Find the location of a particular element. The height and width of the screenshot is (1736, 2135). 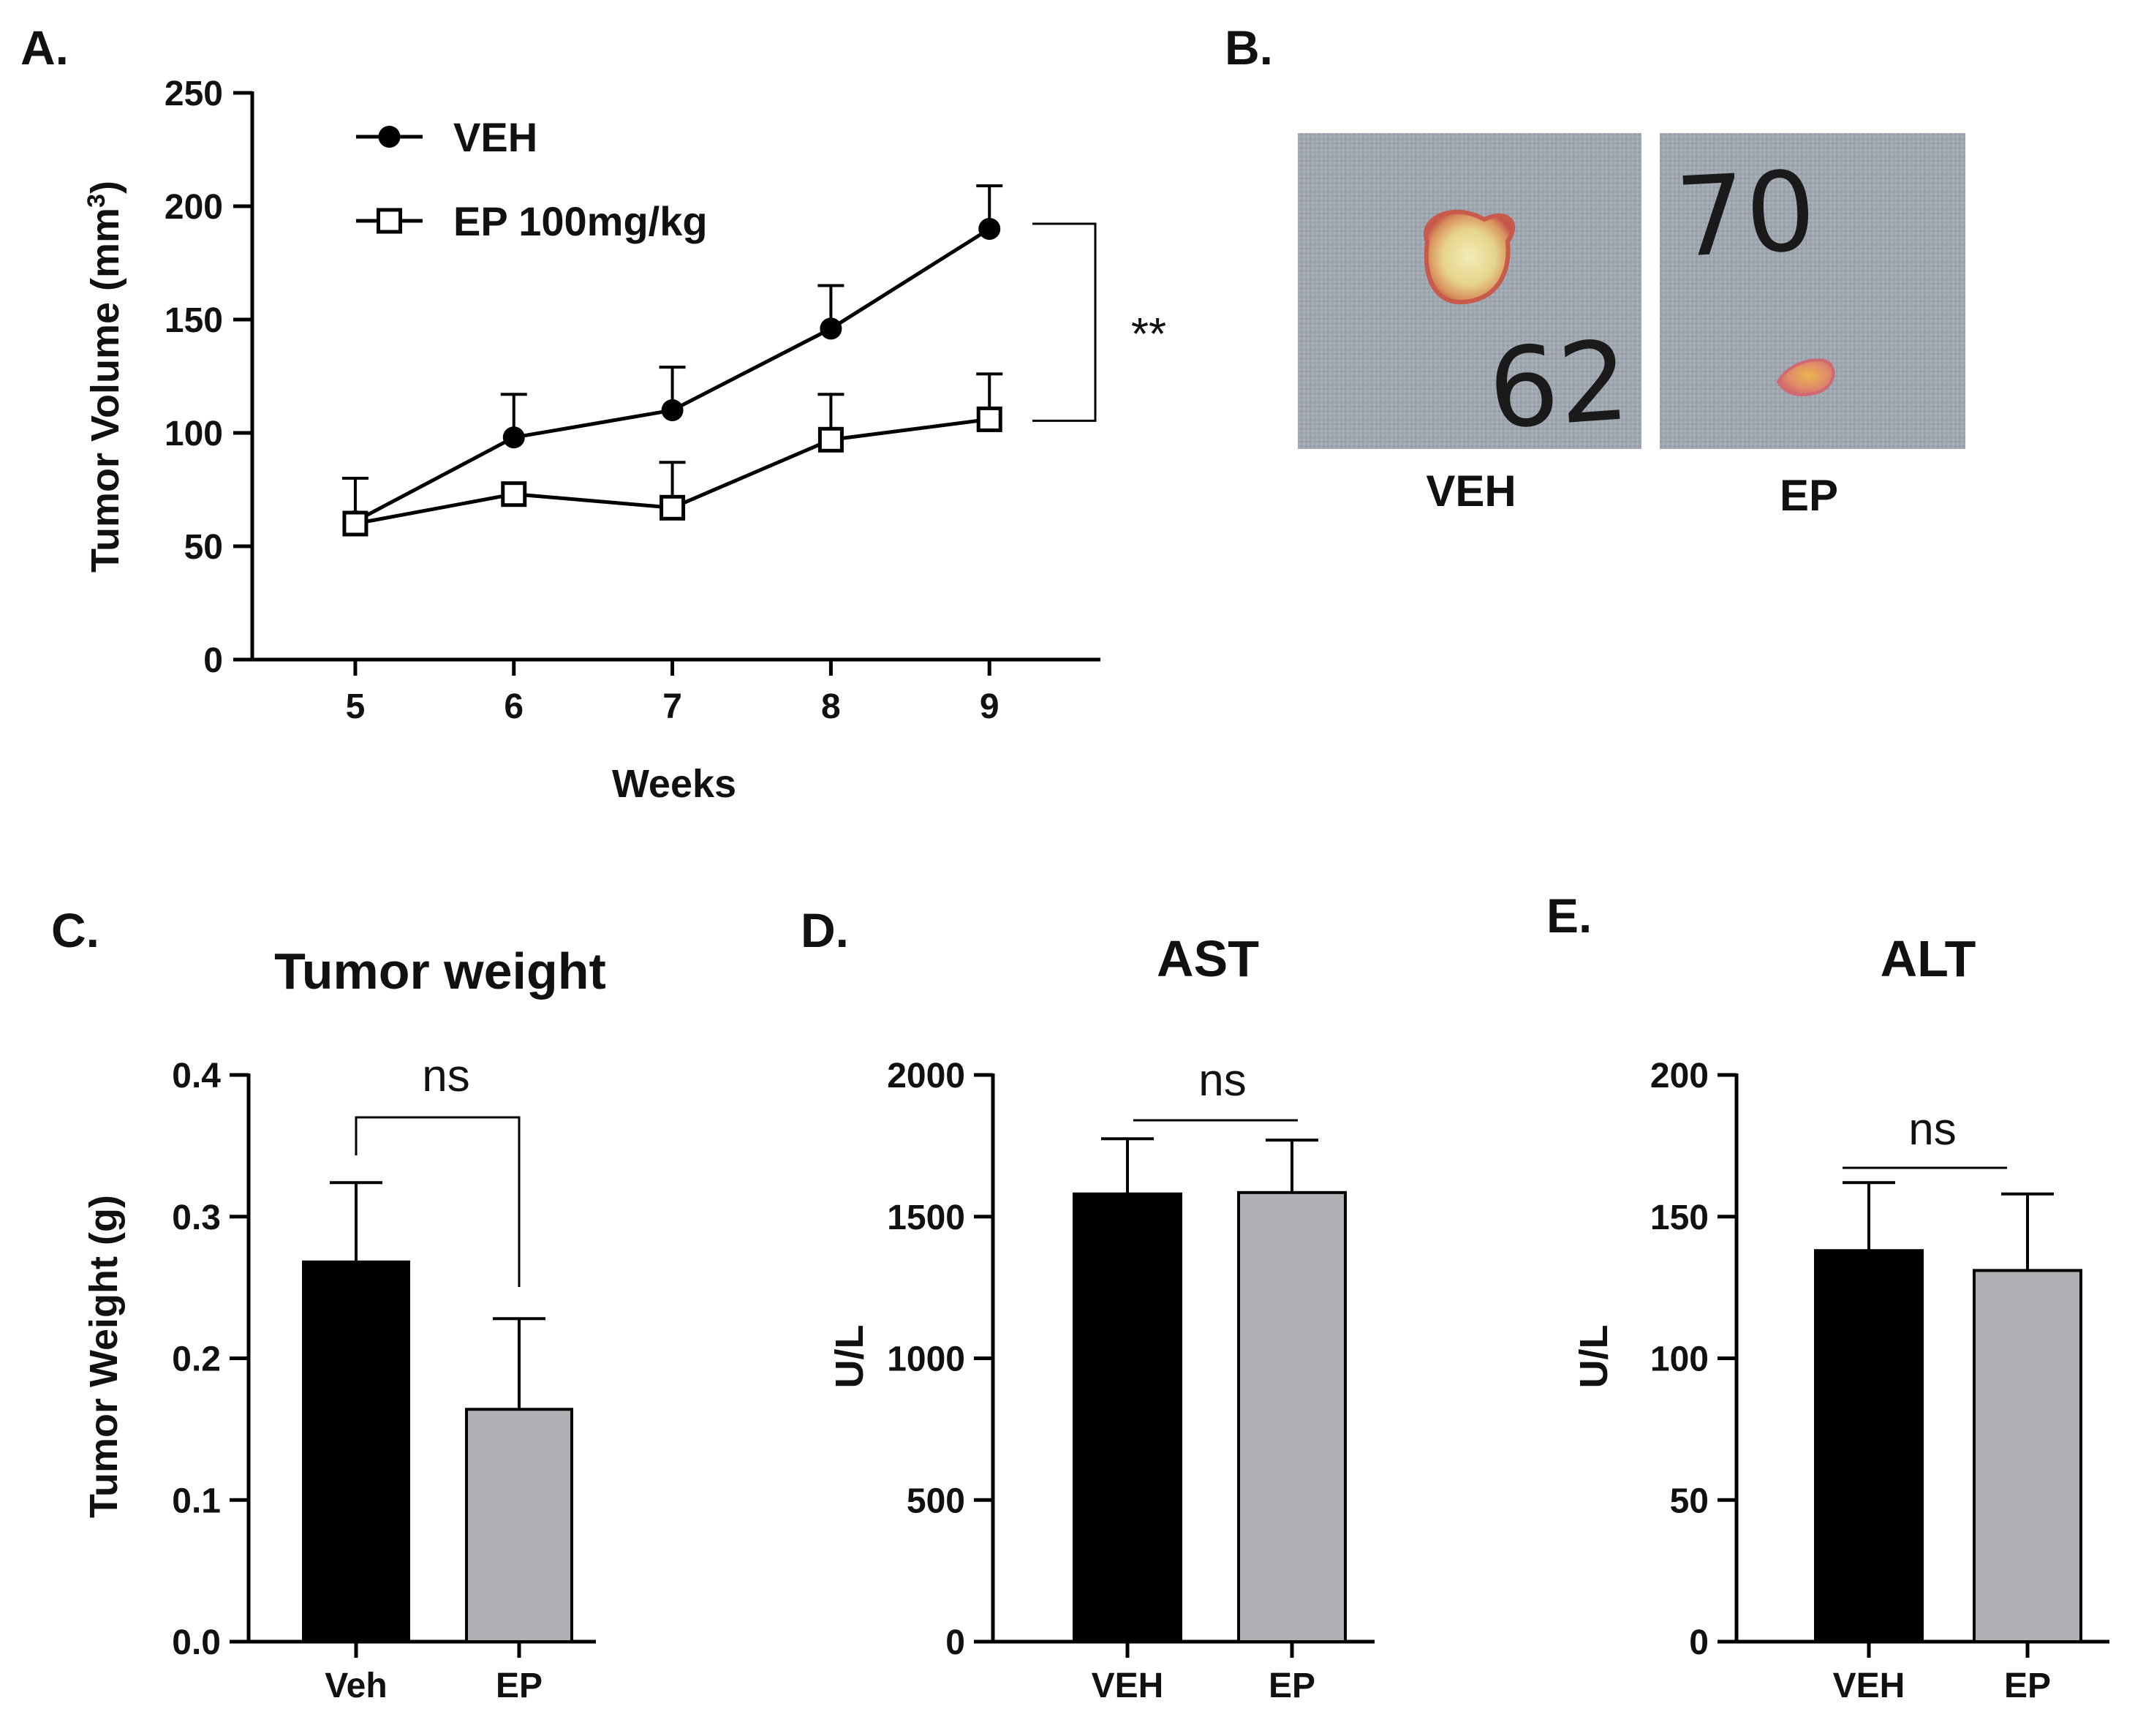

c-y-tick-label: 0.2 is located at coordinates (196, 1359).